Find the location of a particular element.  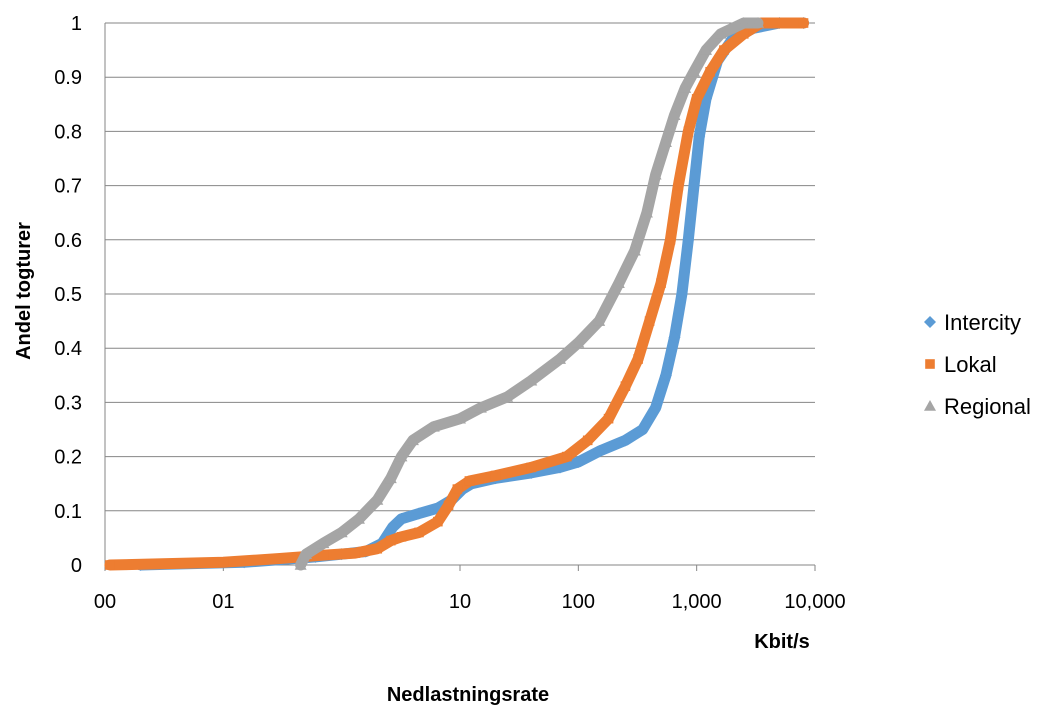

legend: Intercity Lokal Regional is located at coordinates (977, 364).